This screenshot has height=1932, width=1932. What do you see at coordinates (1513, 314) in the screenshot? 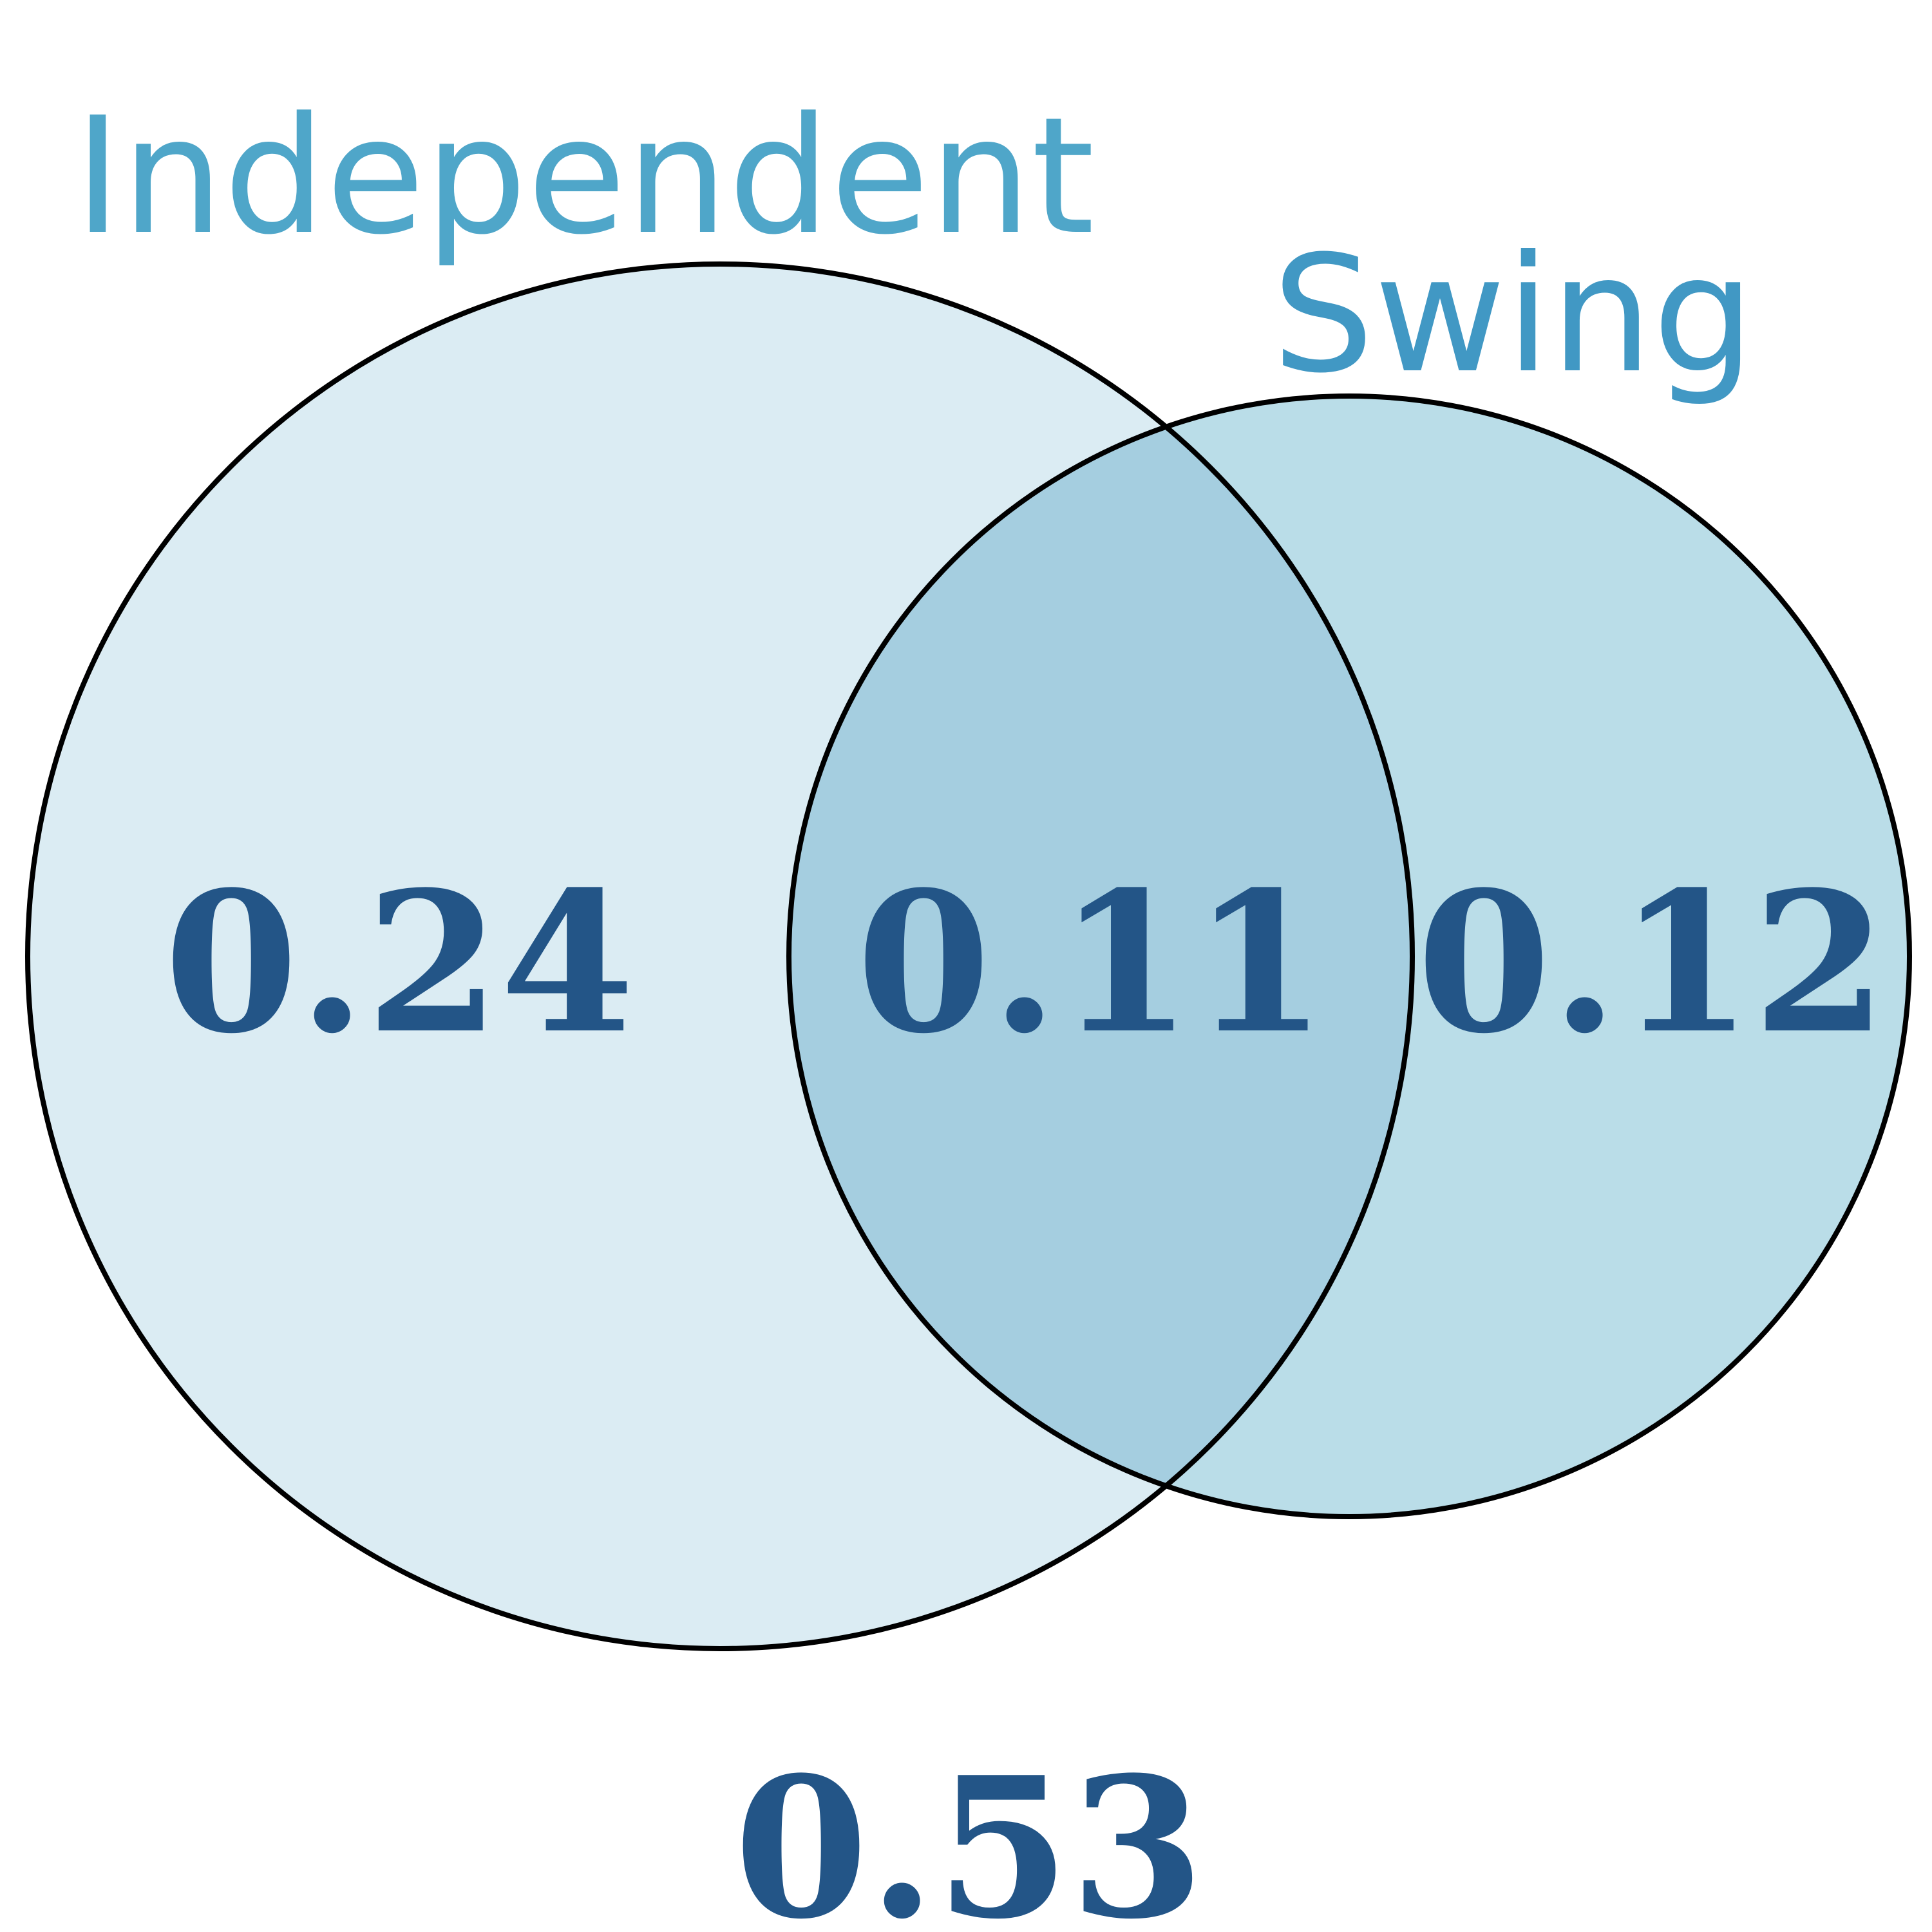
I see `swing-label: Swing` at bounding box center [1513, 314].